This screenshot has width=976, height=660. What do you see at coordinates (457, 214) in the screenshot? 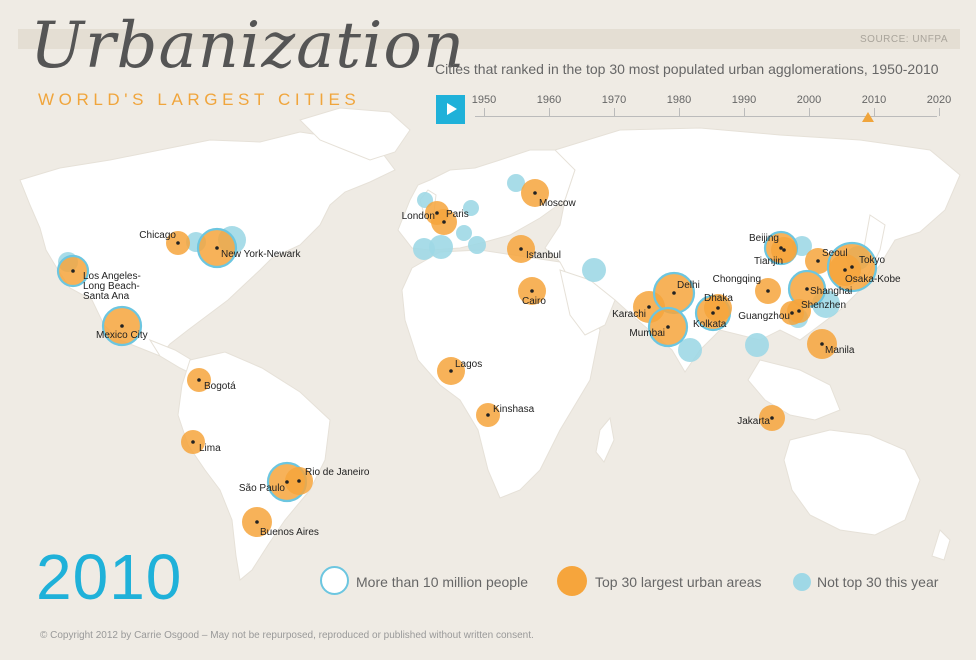
I see `city-label: Paris` at bounding box center [457, 214].